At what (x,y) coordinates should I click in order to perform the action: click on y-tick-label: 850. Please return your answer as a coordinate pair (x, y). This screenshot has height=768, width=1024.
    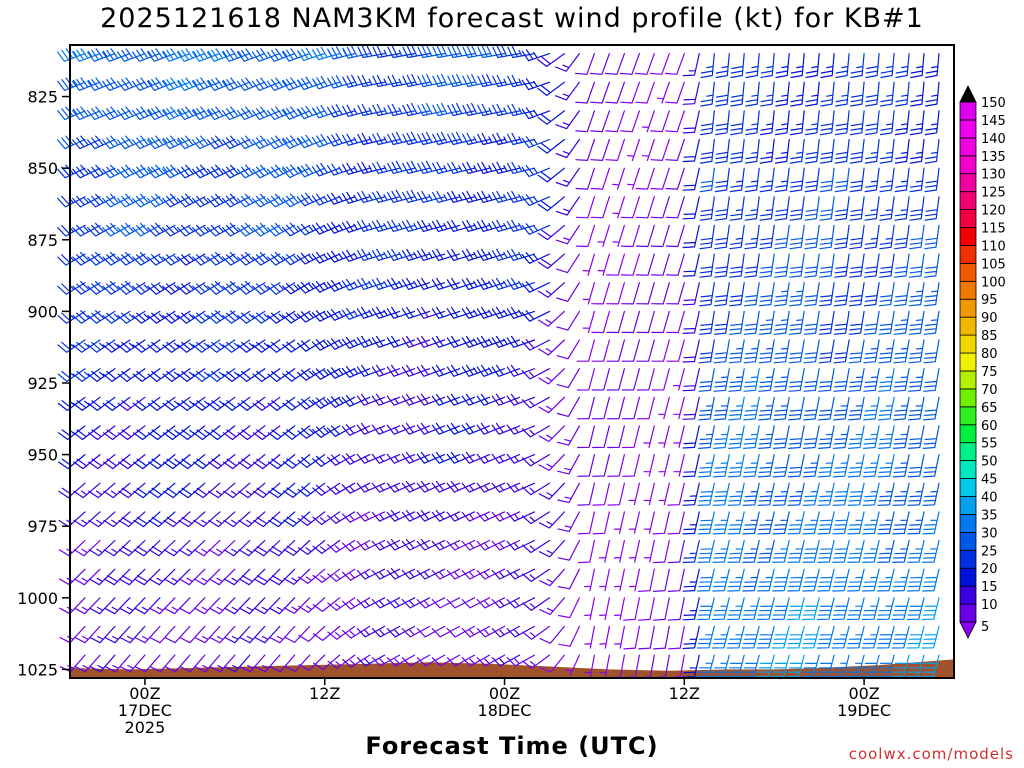
    Looking at the image, I should click on (42, 168).